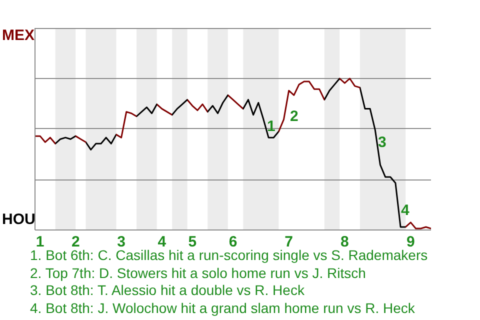 The width and height of the screenshot is (480, 320). Describe the element at coordinates (382, 142) in the screenshot. I see `annotation: 3` at that location.